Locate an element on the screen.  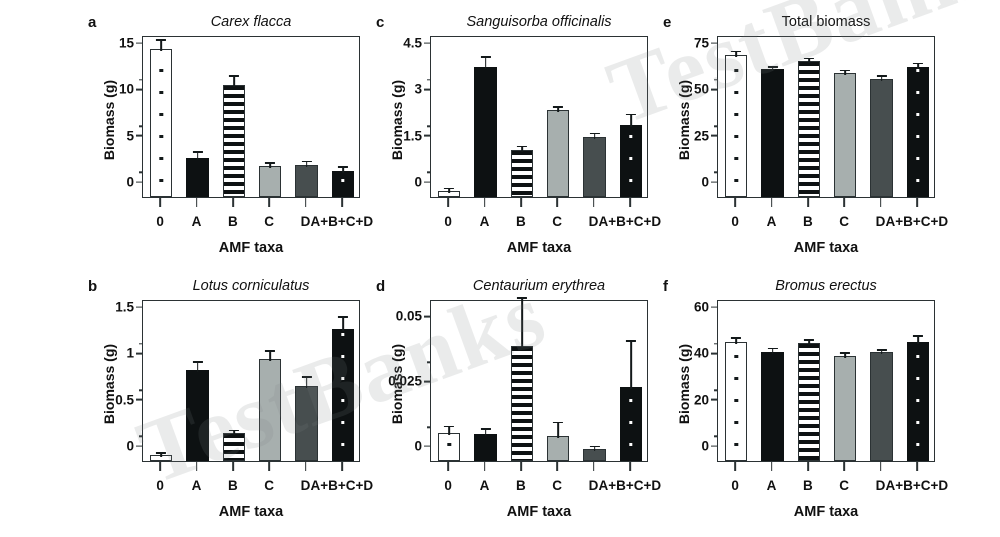
y-tick-label: 3 is located at coordinates (422, 89).